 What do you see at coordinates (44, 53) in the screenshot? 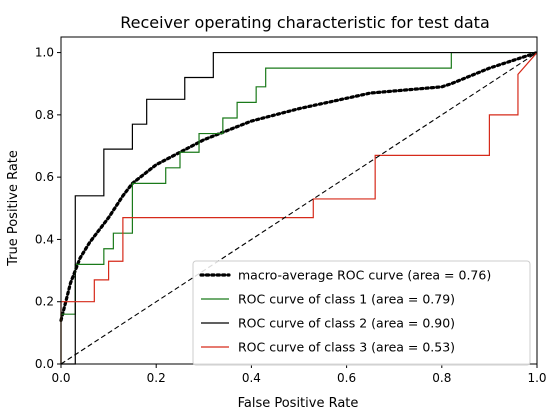
I see `y-tick-label: 1.0` at bounding box center [44, 53].